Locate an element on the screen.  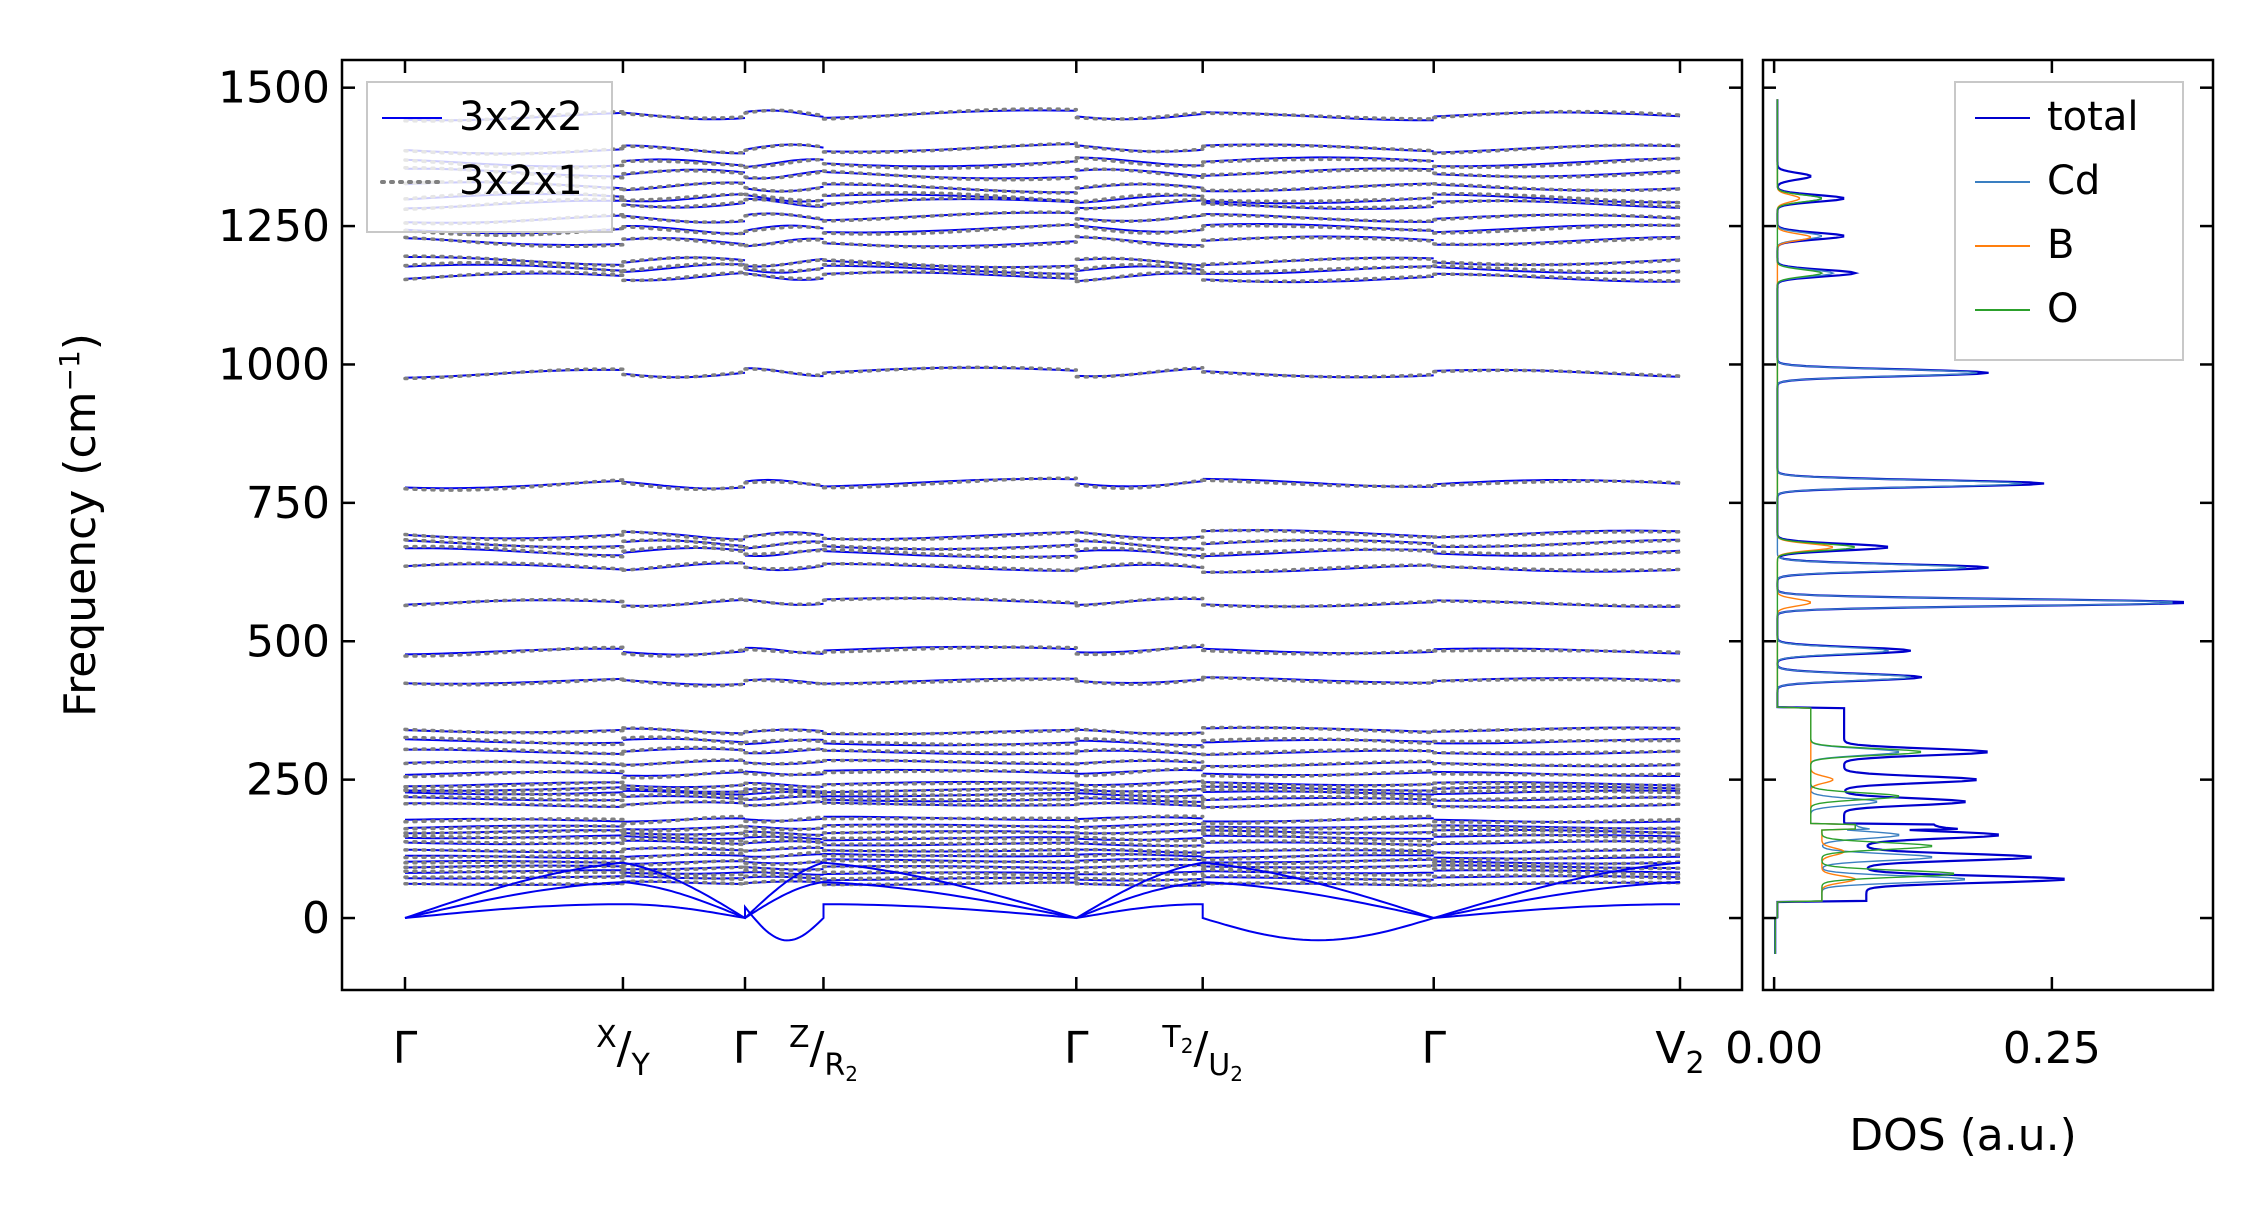
x-tick-label-right: Y is located at coordinates (640, 1065).